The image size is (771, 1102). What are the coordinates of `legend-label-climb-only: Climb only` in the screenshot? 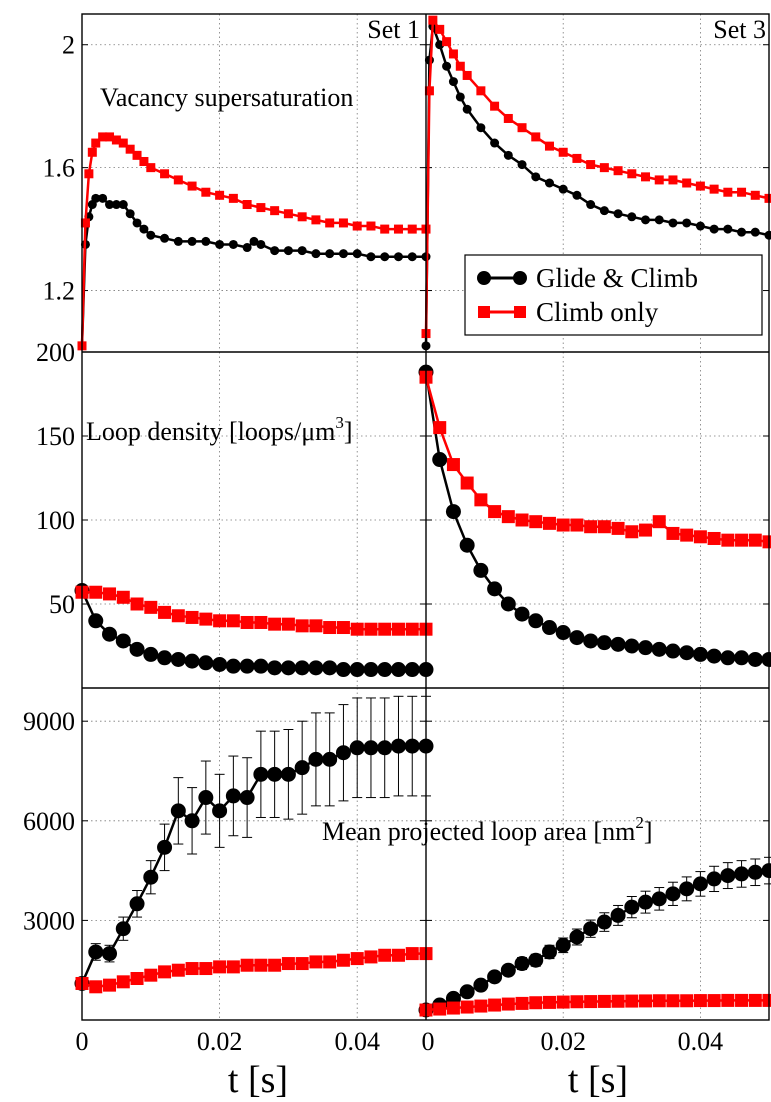 It's located at (597, 312).